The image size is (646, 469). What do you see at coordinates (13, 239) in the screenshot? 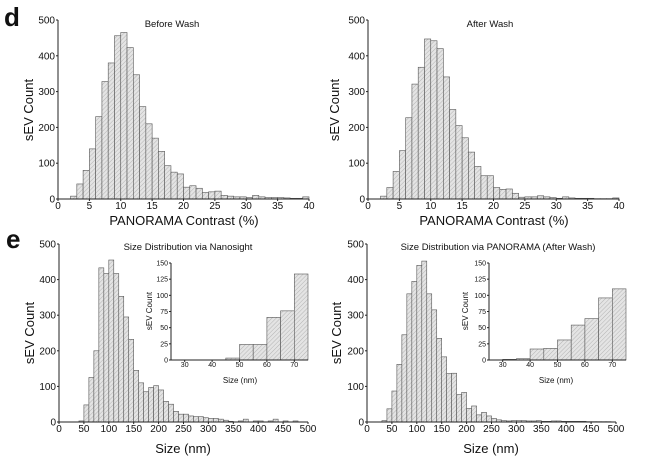
I see `panel-label-e: e` at bounding box center [13, 239].